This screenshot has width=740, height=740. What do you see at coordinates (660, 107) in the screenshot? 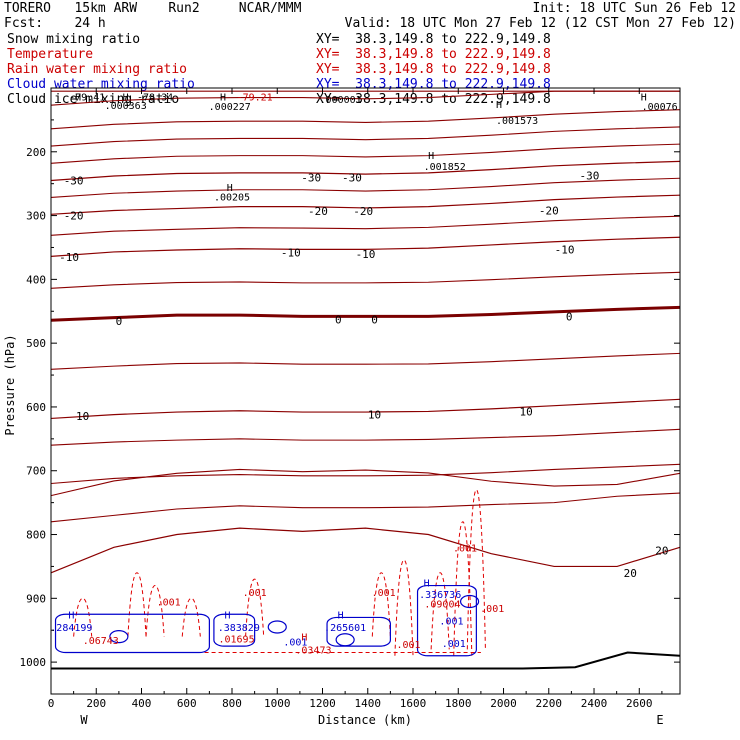
I see `mixing-ratio-label: .00076` at bounding box center [660, 107].